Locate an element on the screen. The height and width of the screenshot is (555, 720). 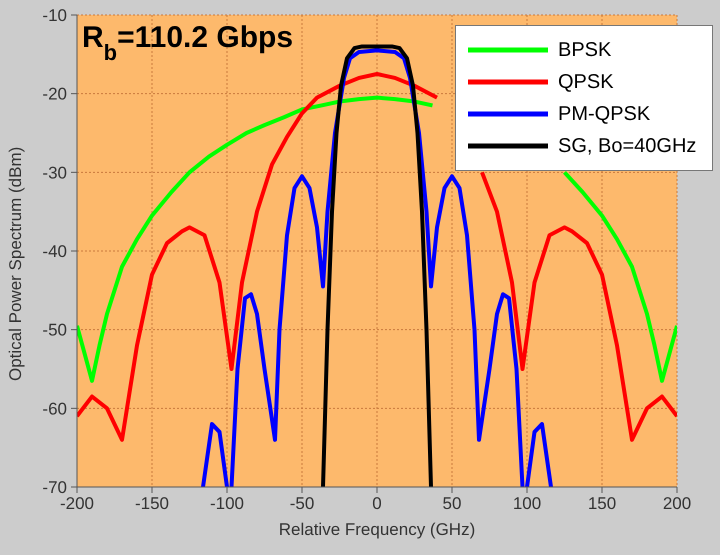
y-tick-label: -30 is located at coordinates (54, 172).